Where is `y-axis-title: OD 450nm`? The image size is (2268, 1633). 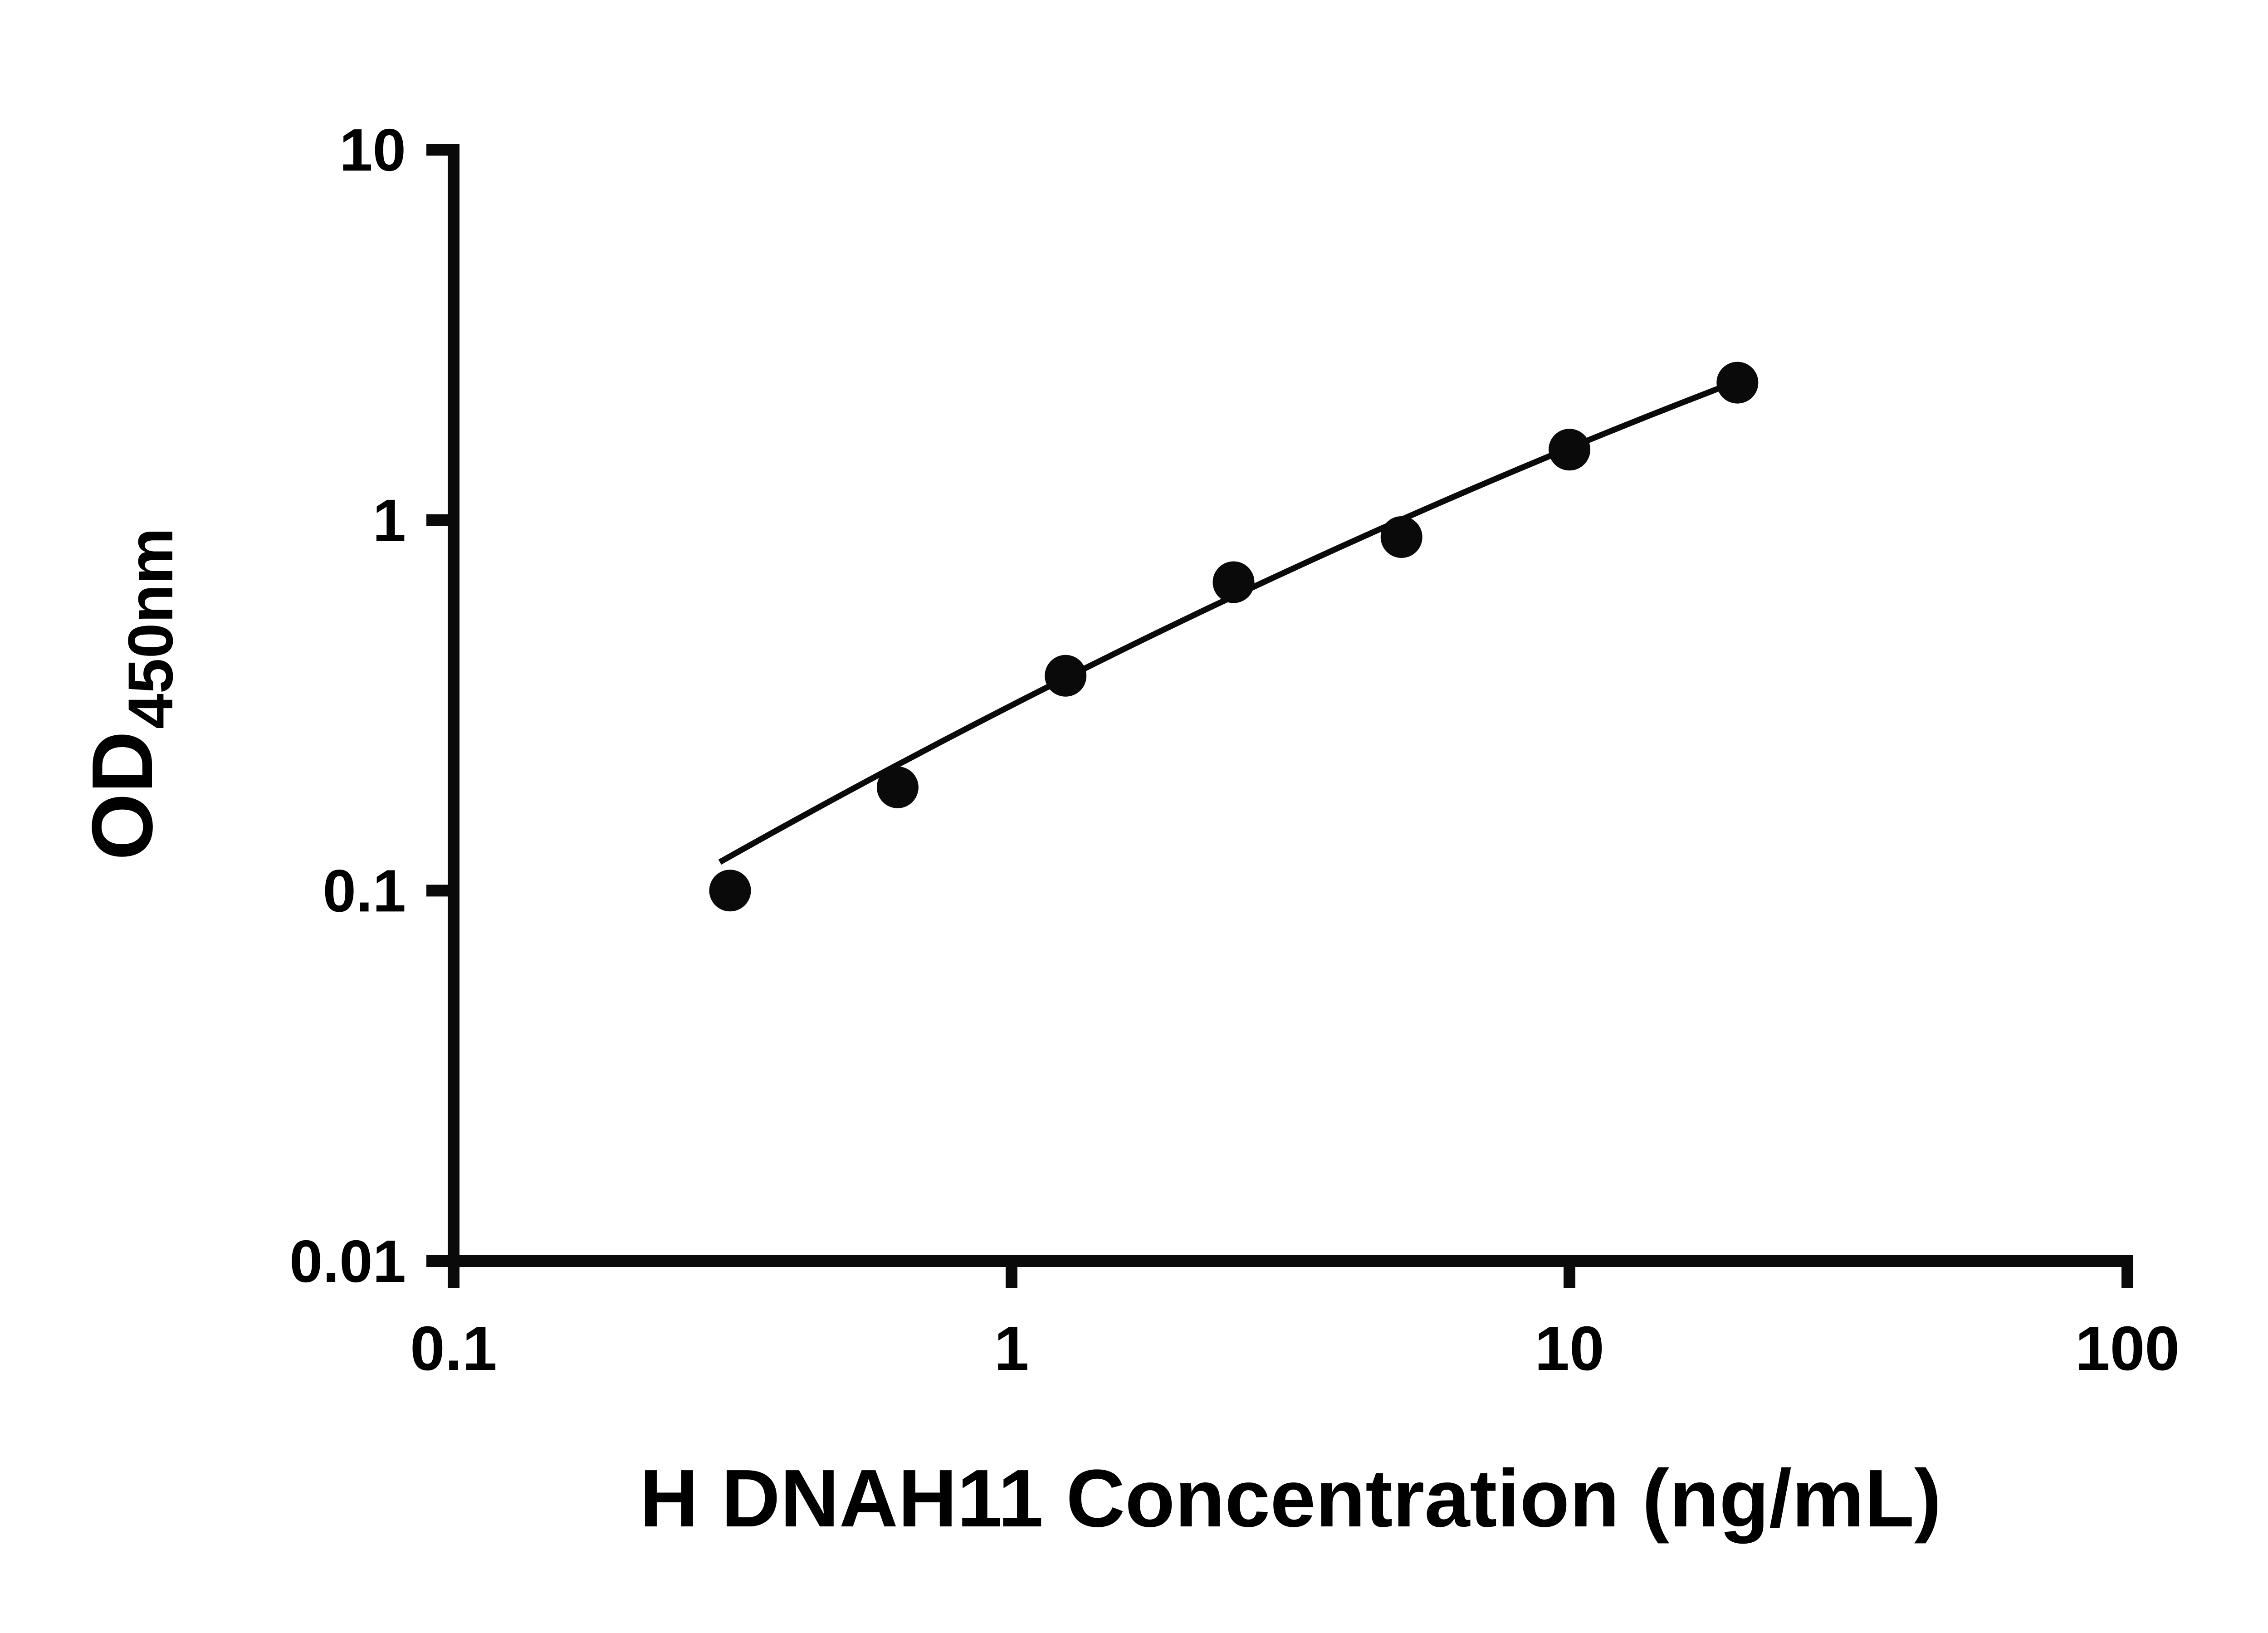 y-axis-title: OD 450nm is located at coordinates (130, 694).